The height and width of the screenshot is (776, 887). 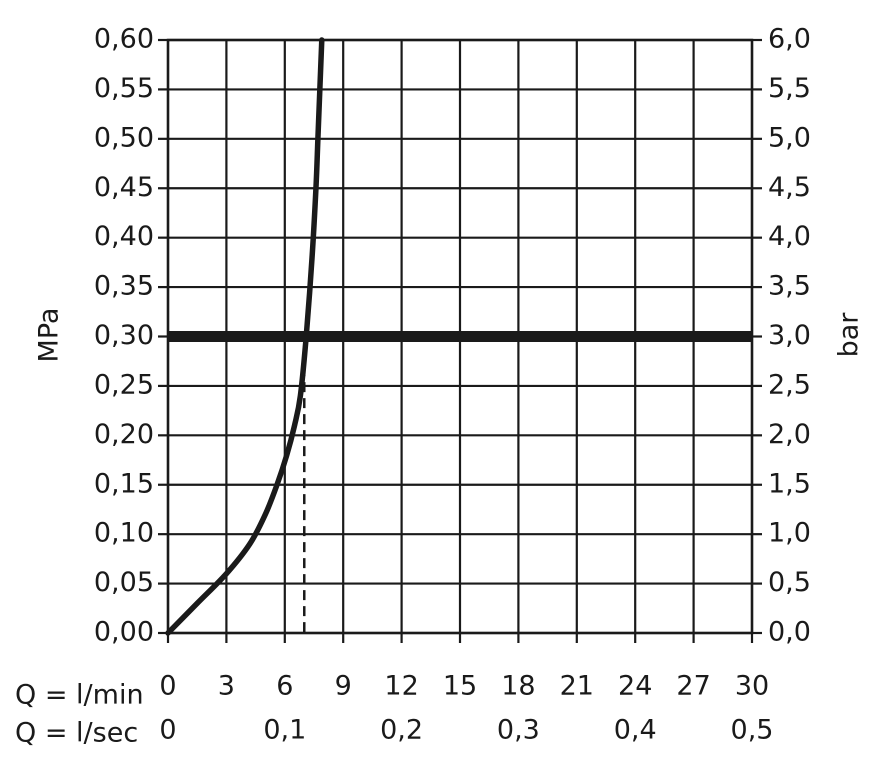 I want to click on y-tick-label-left: 0,45, so click(x=124, y=187).